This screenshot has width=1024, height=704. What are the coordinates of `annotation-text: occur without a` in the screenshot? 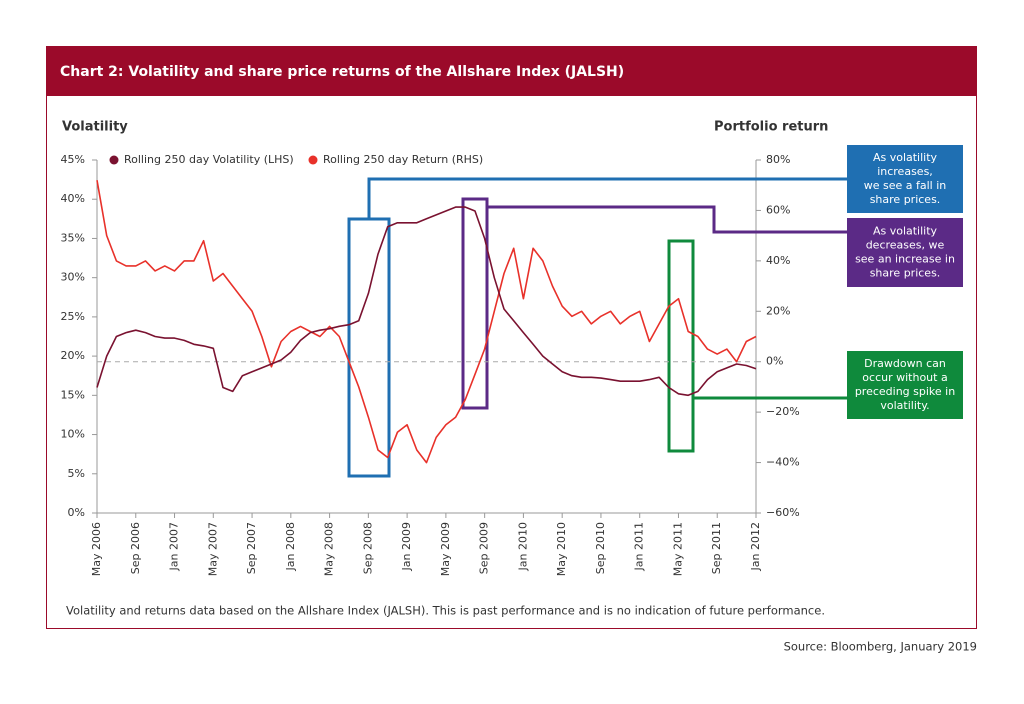 It's located at (904, 377).